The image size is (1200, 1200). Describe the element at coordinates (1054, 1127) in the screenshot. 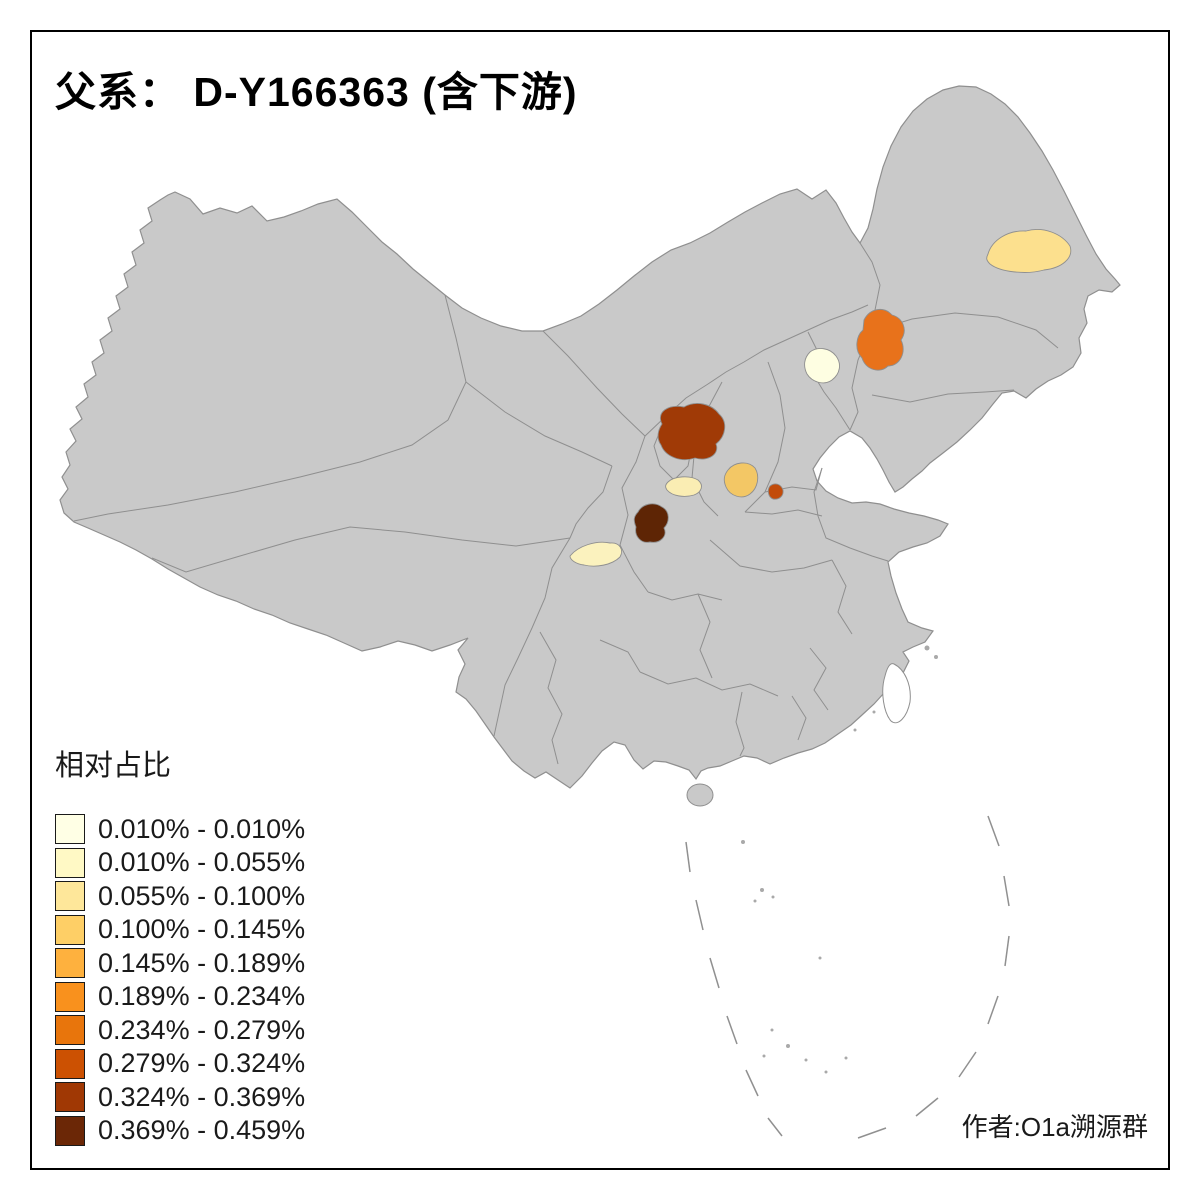

I see `author-credit: 作者:O1a溯源群` at that location.